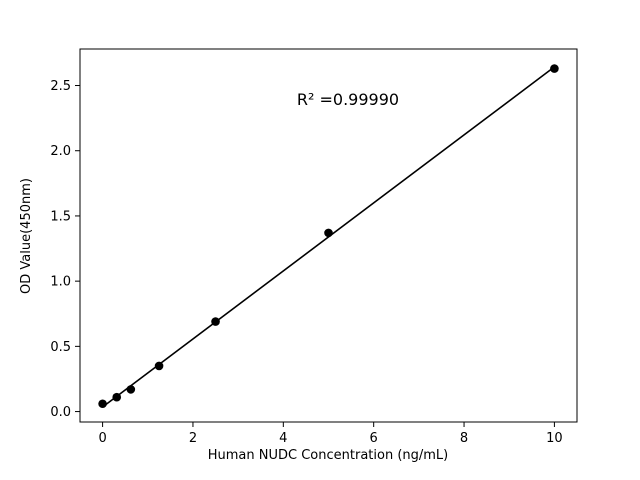  I want to click on y-tick-label: 0.5, so click(60, 347).